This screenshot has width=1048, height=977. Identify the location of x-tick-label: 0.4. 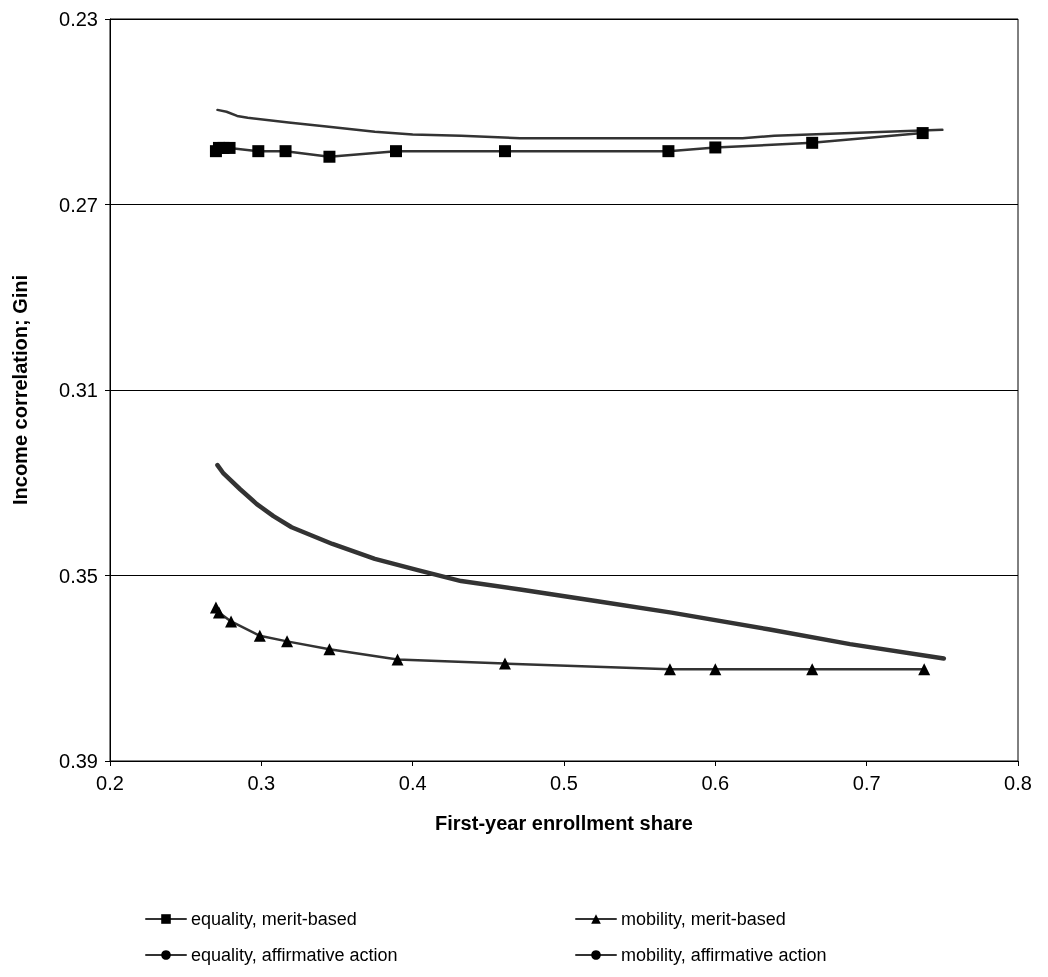
(412, 783).